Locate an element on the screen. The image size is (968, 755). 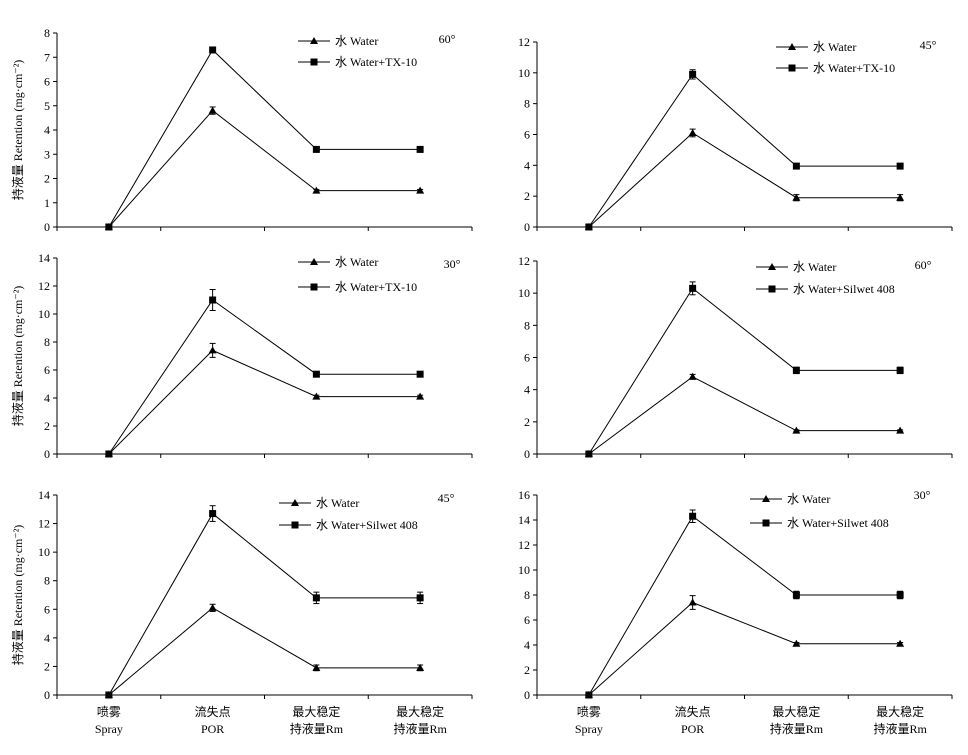
y-tick-label: 7 is located at coordinates (47, 57).